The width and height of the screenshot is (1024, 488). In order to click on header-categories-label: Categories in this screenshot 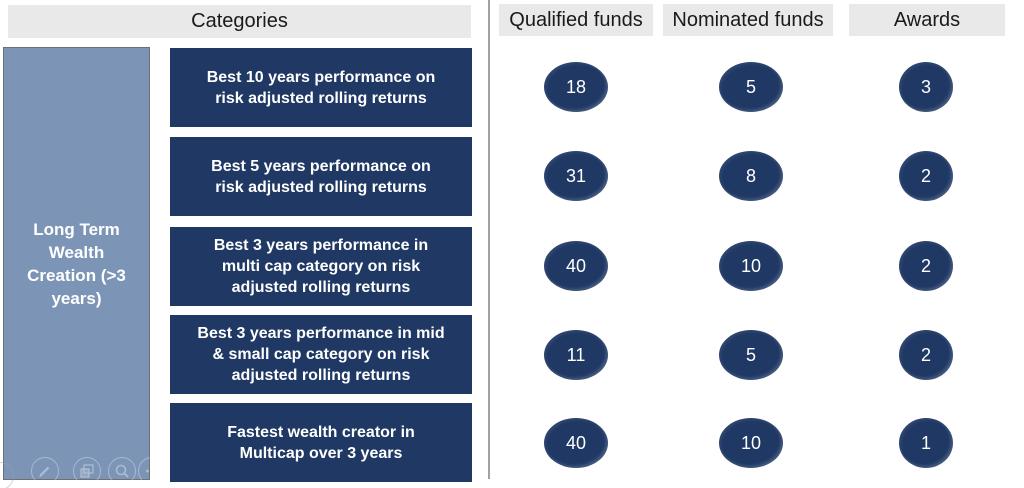, I will do `click(239, 21)`.